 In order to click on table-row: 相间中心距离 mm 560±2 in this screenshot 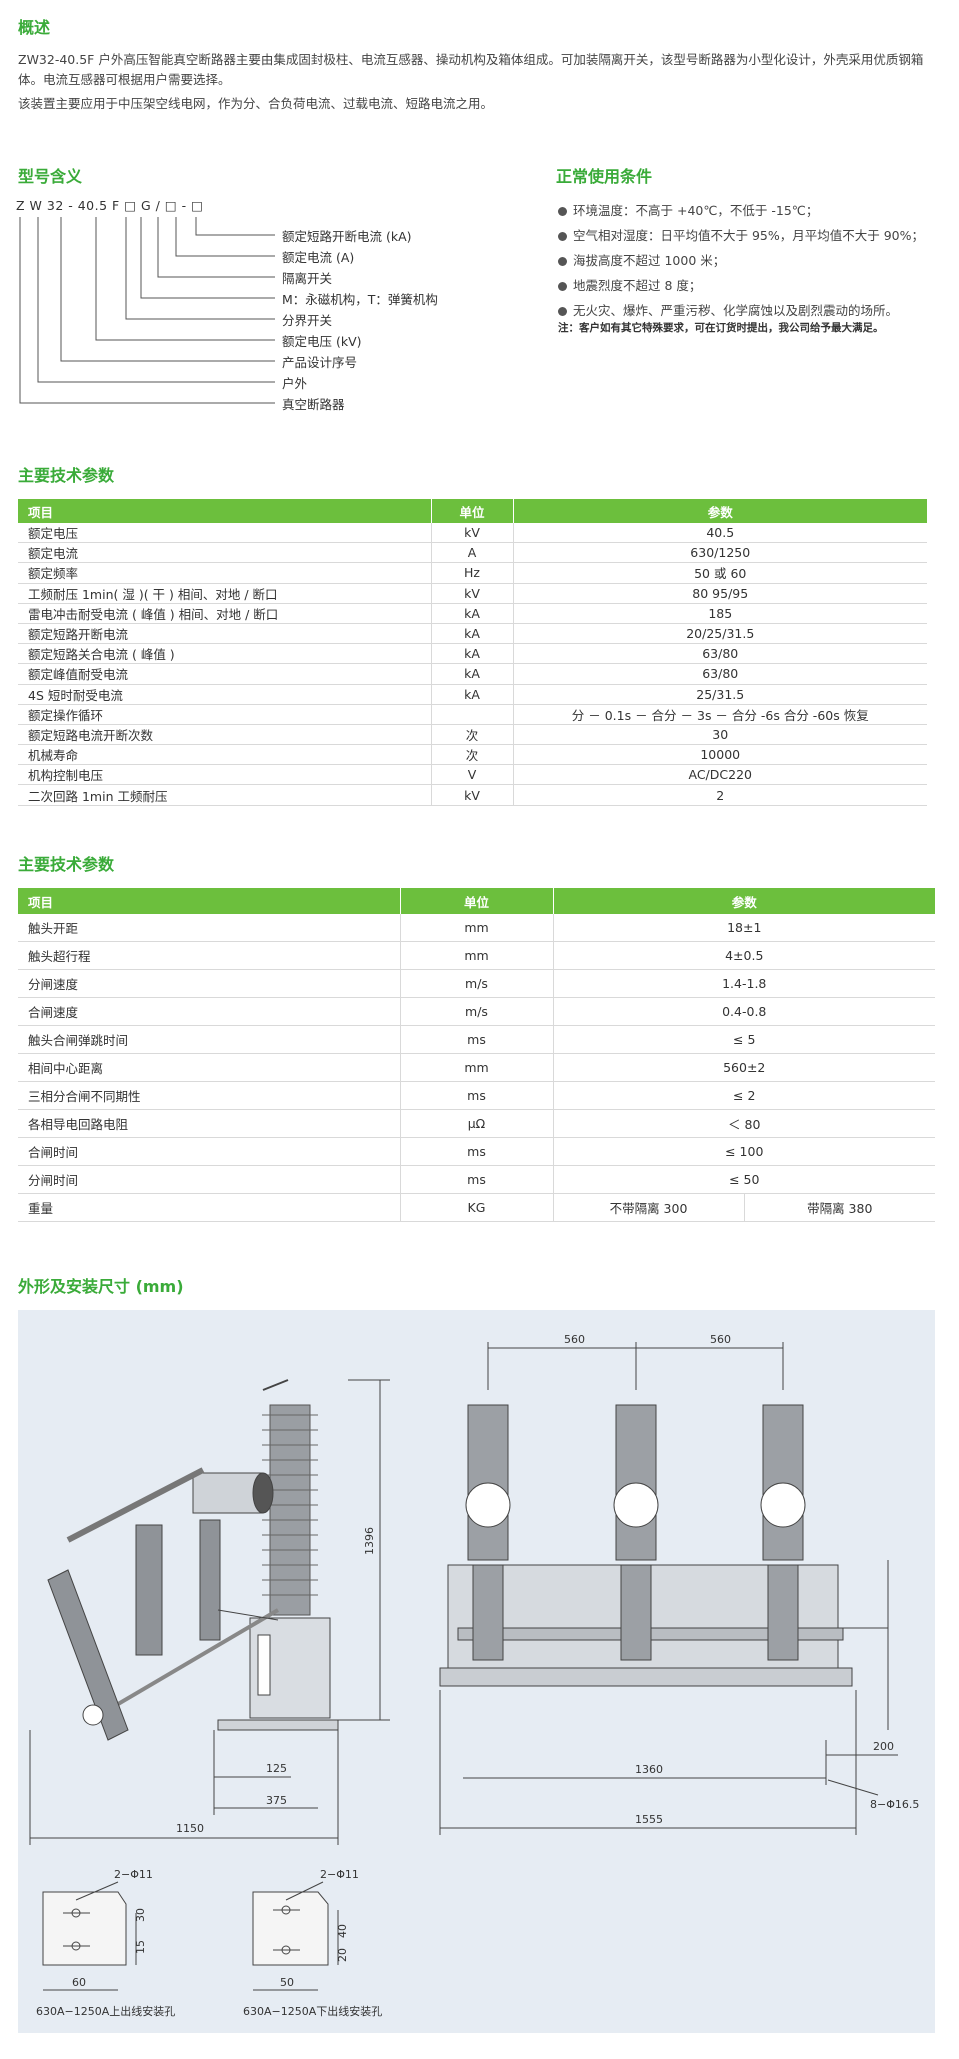, I will do `click(476, 1067)`.